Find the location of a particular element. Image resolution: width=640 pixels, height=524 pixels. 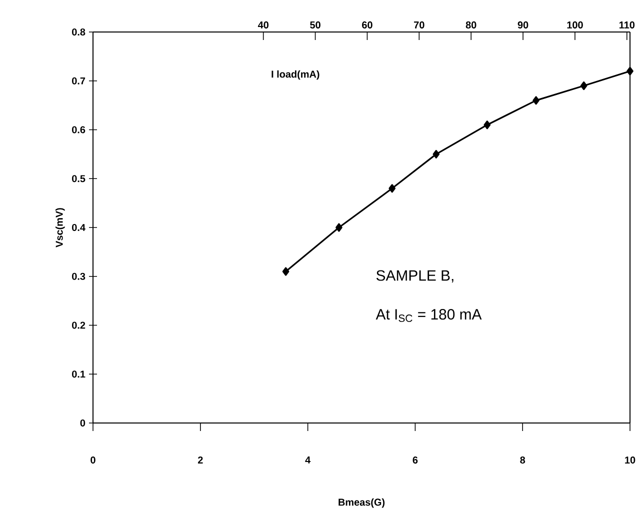

y-axis-title: Vsc(mV) is located at coordinates (60, 228).